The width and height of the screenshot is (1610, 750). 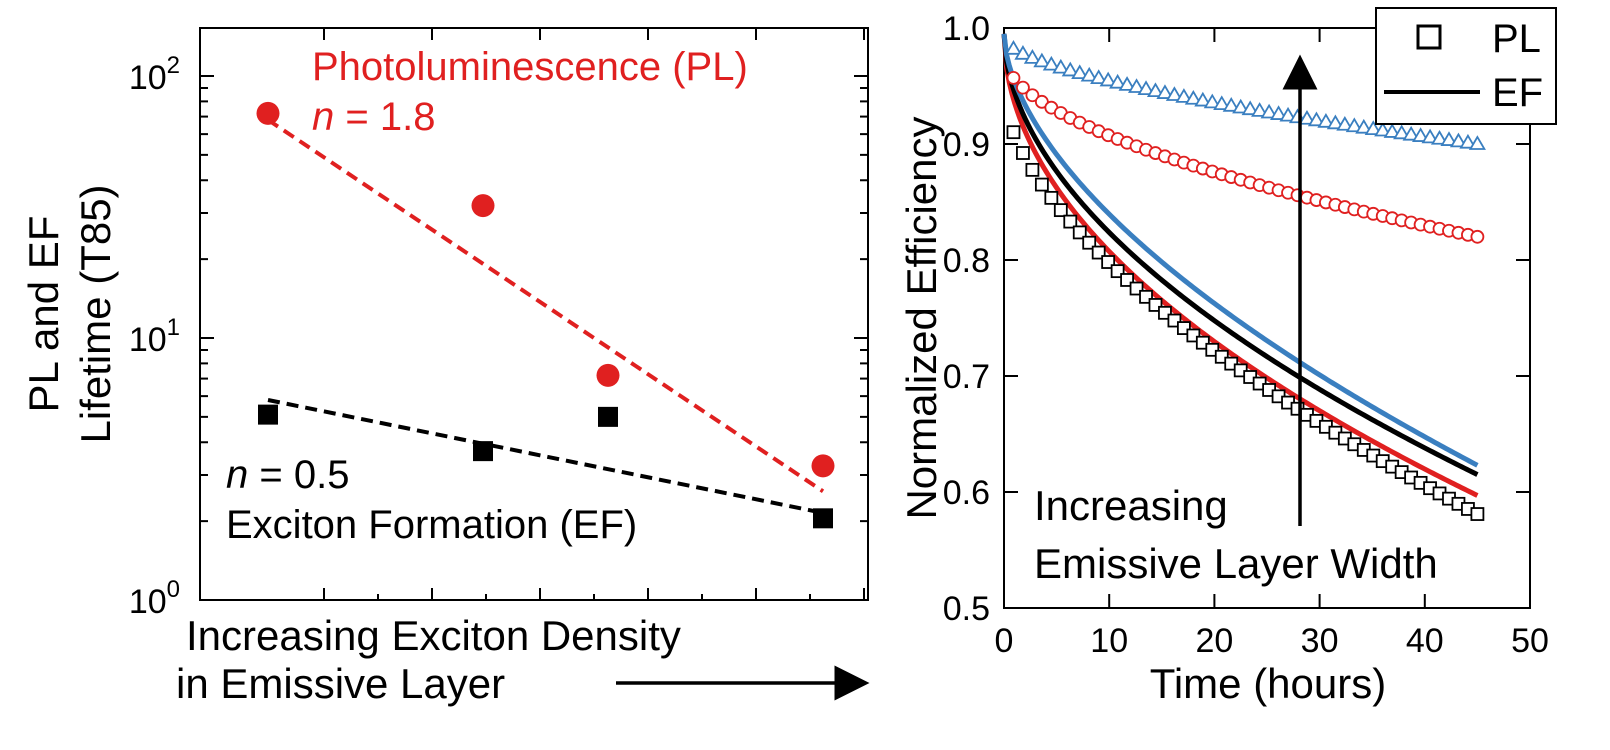 What do you see at coordinates (1272, 641) in the screenshot?
I see `right-x-tick-labels: 0 10 20 30 40 50` at bounding box center [1272, 641].